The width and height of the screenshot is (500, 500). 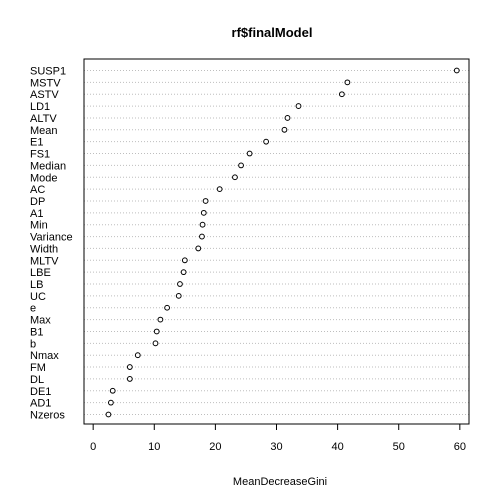 I want to click on category-label: Mode, so click(x=44, y=178).